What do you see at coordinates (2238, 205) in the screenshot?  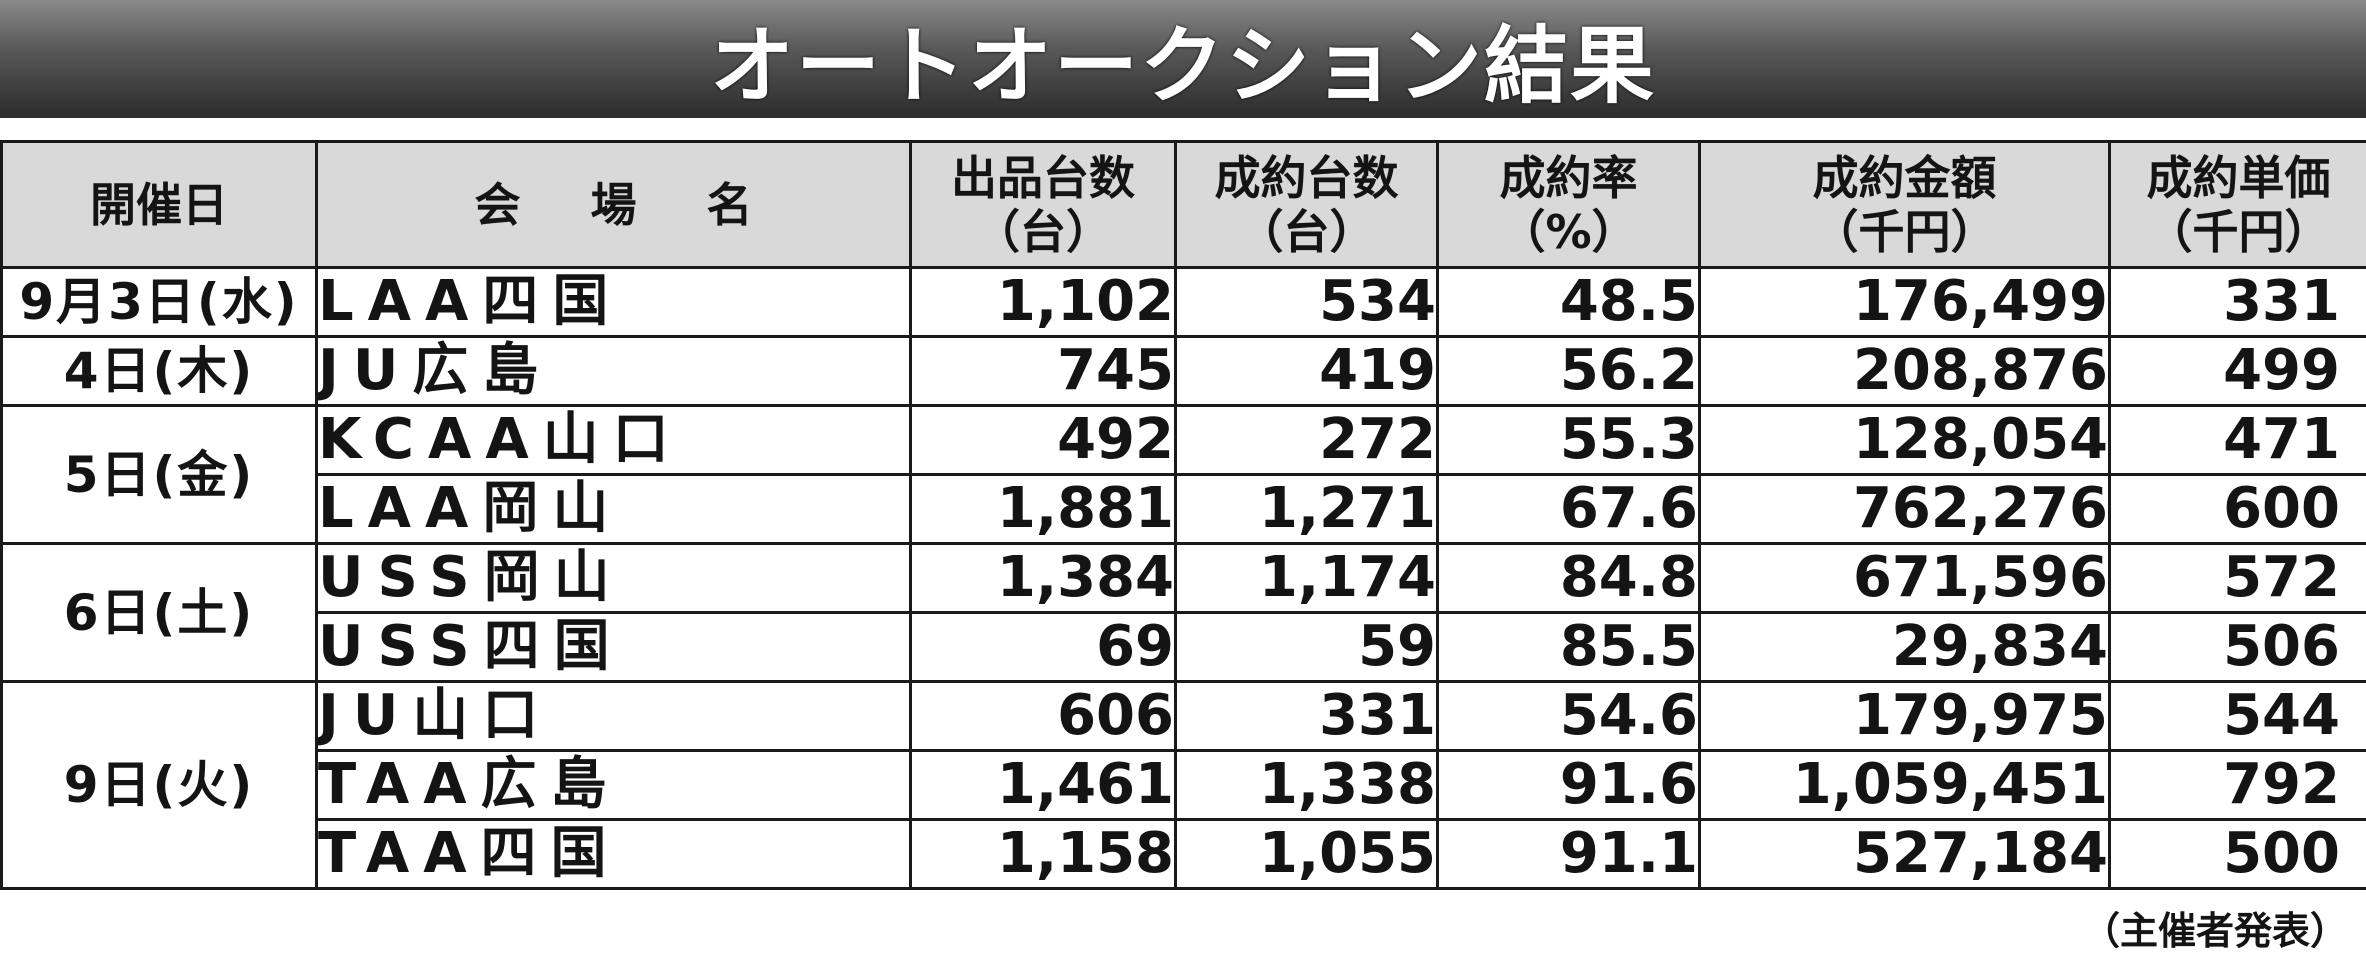 I see `header-unit-price: 成約単価（千円）` at bounding box center [2238, 205].